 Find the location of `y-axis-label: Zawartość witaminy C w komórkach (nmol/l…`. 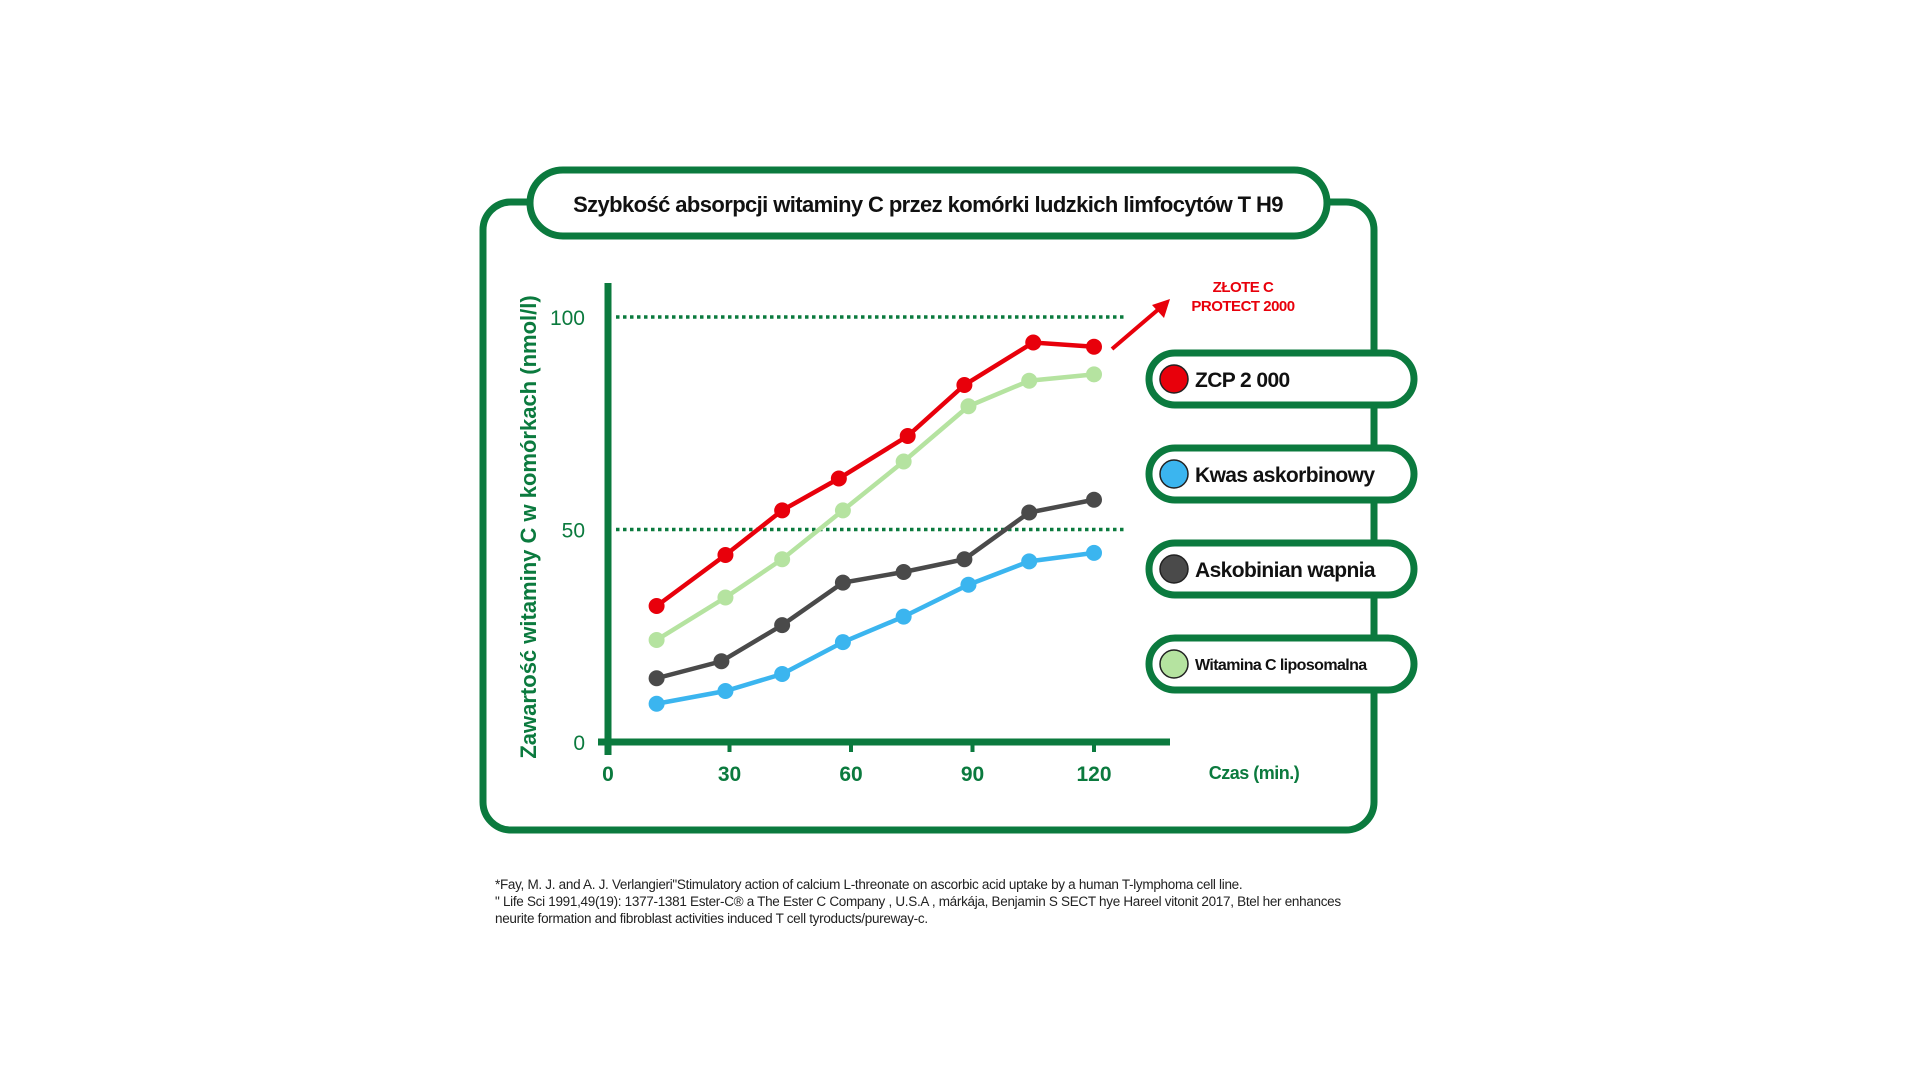

y-axis-label: Zawartość witaminy C w komórkach (nmol/l… is located at coordinates (528, 526).